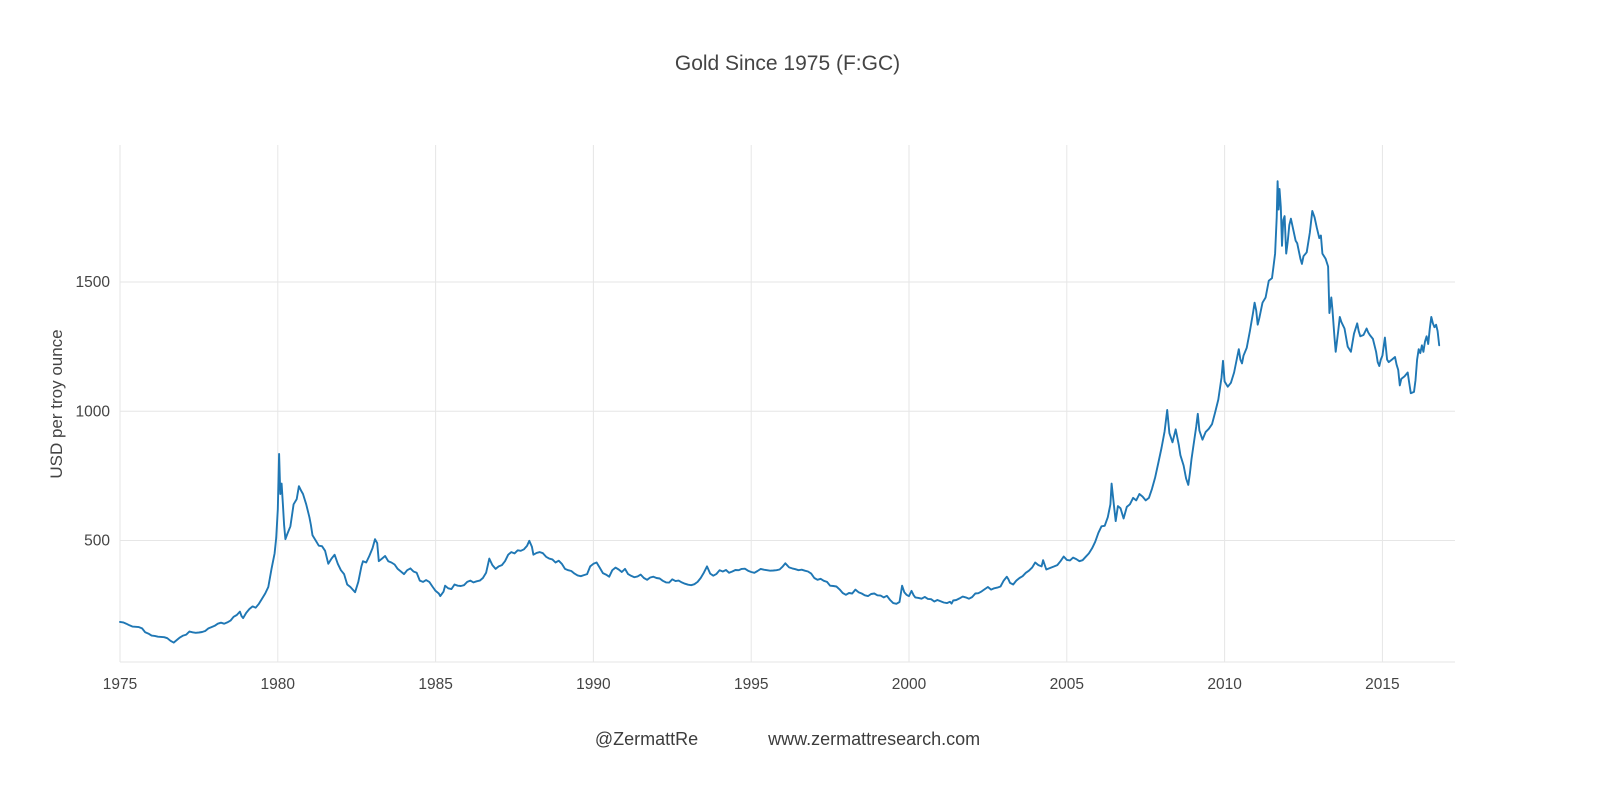  I want to click on x-tick-label: 1980, so click(278, 684).